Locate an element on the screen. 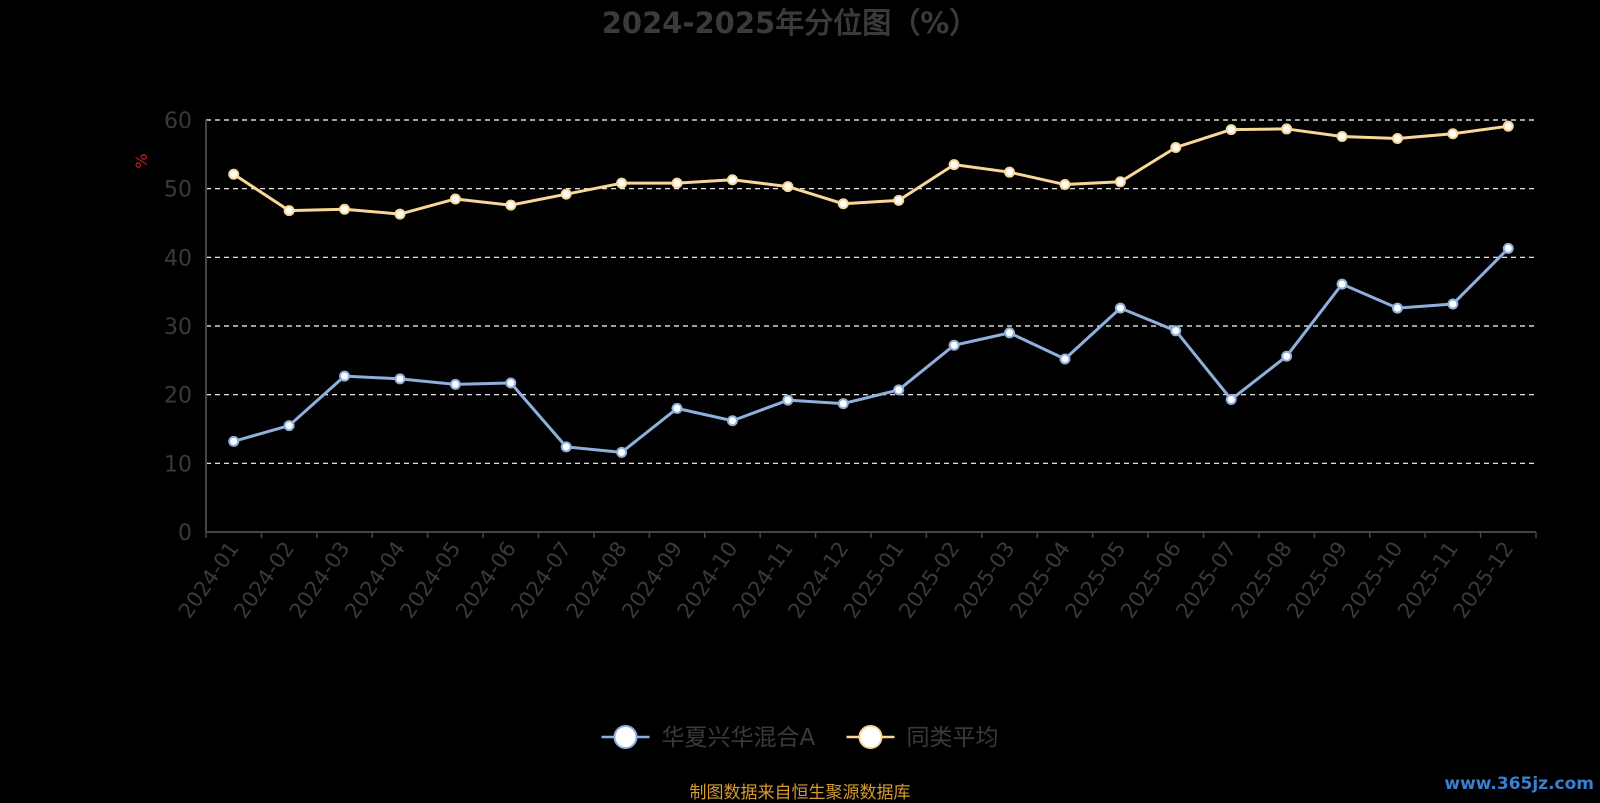 The image size is (1600, 803). chart-title: 2024-2025年分位图（%） is located at coordinates (790, 23).